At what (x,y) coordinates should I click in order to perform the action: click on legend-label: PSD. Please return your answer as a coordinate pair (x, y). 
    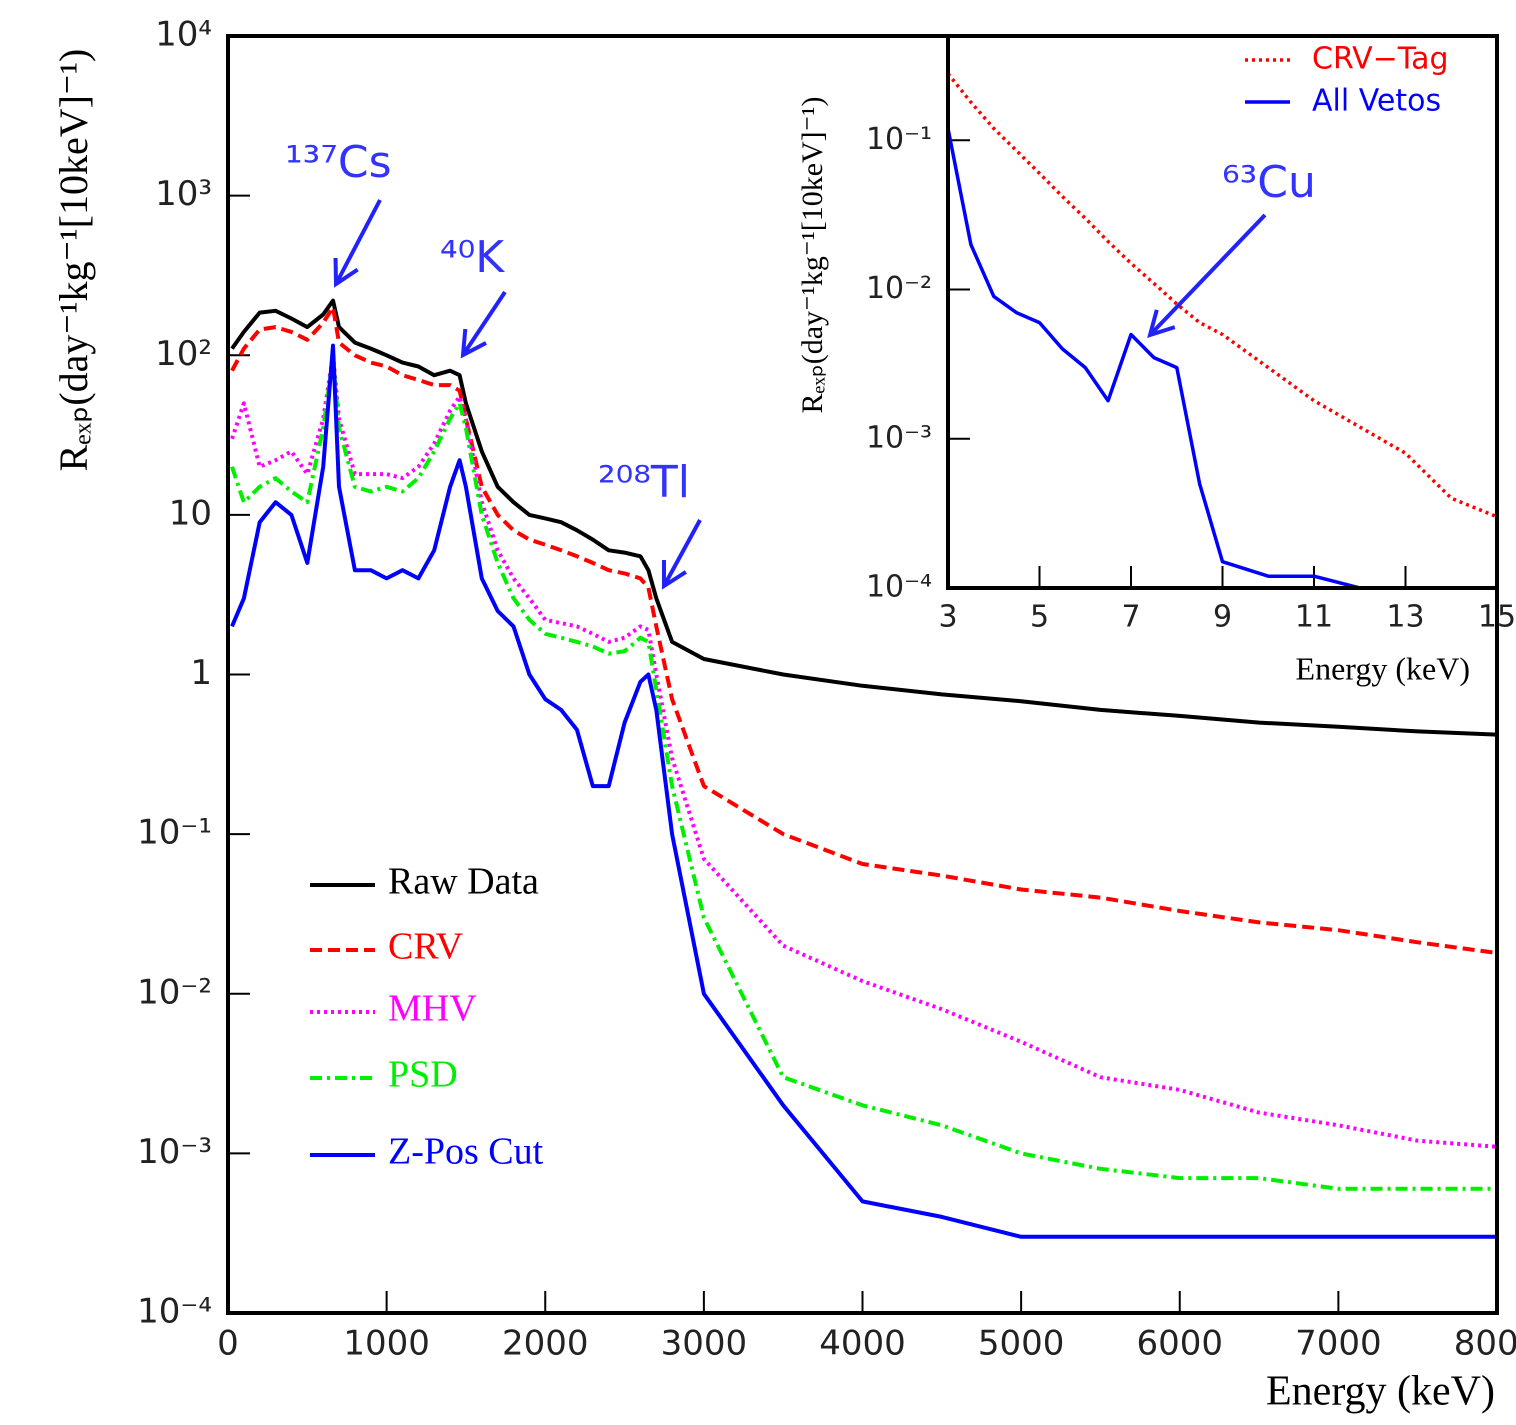
    Looking at the image, I should click on (423, 1075).